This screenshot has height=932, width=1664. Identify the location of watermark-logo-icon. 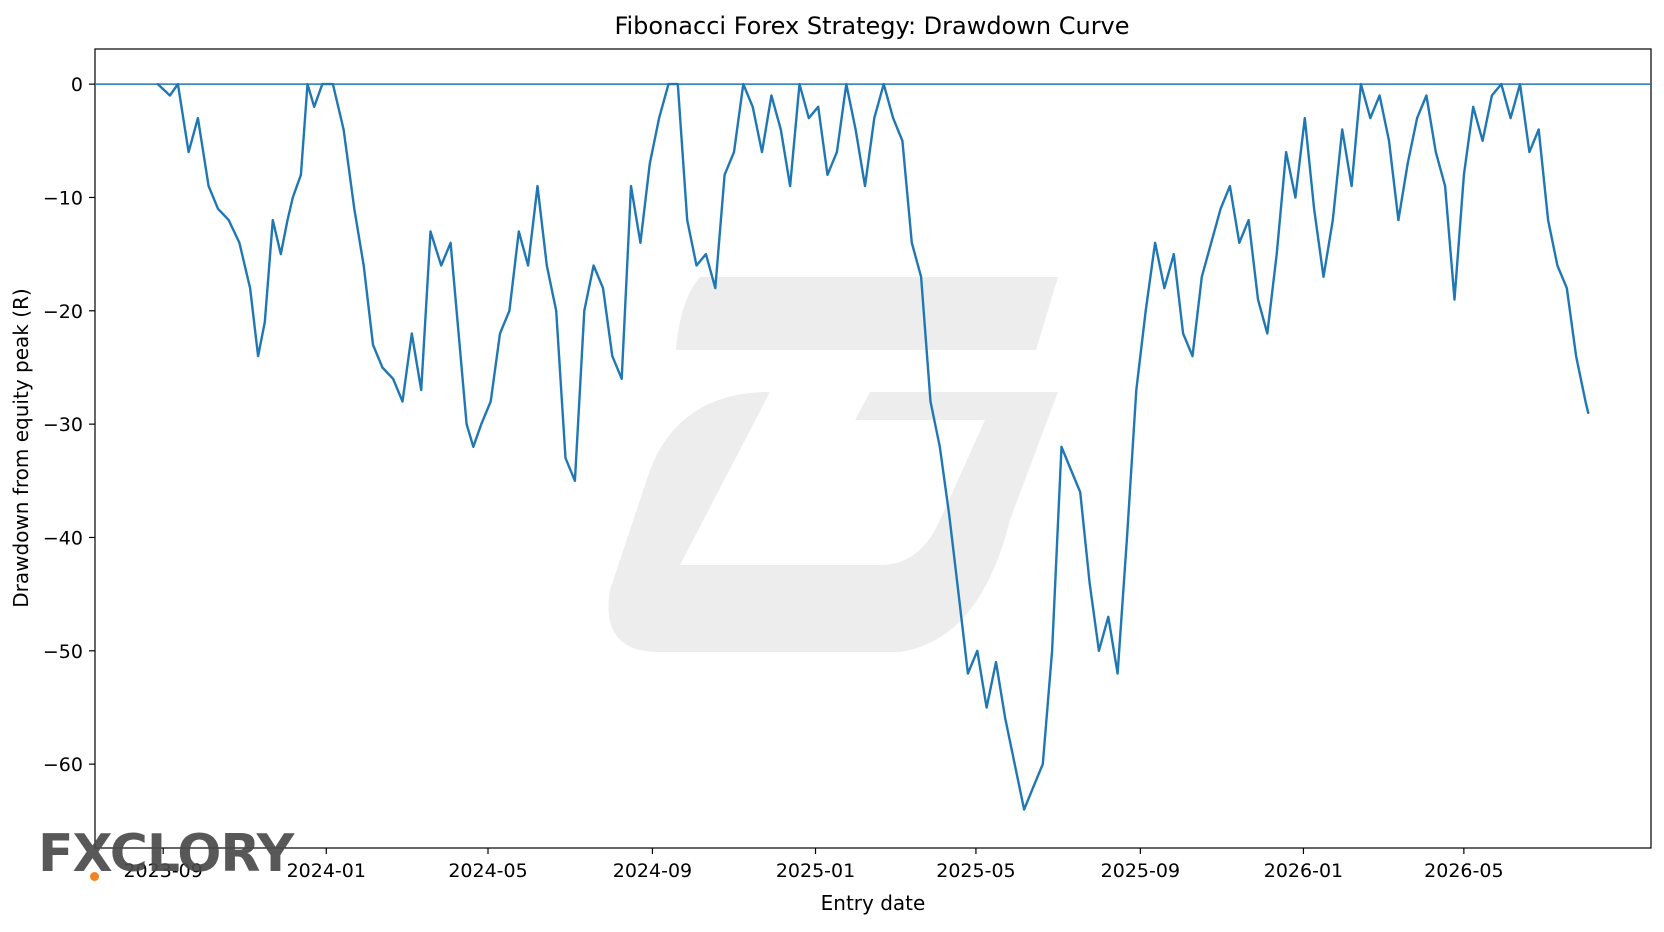
(833, 464).